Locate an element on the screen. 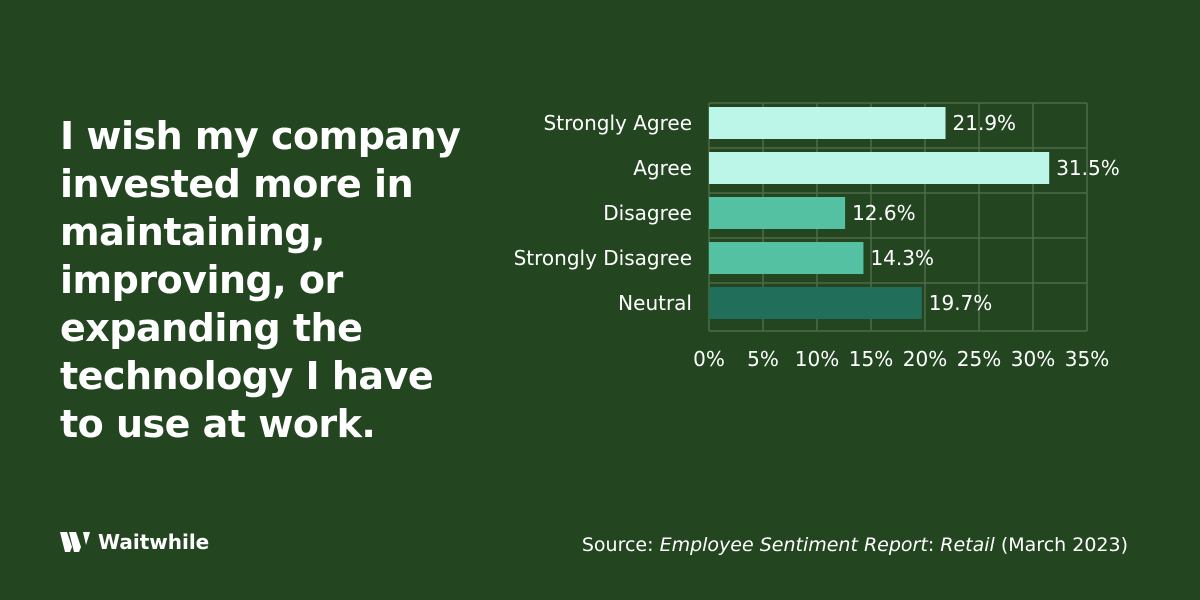 The width and height of the screenshot is (1200, 600). x-tick-label: 15% is located at coordinates (871, 359).